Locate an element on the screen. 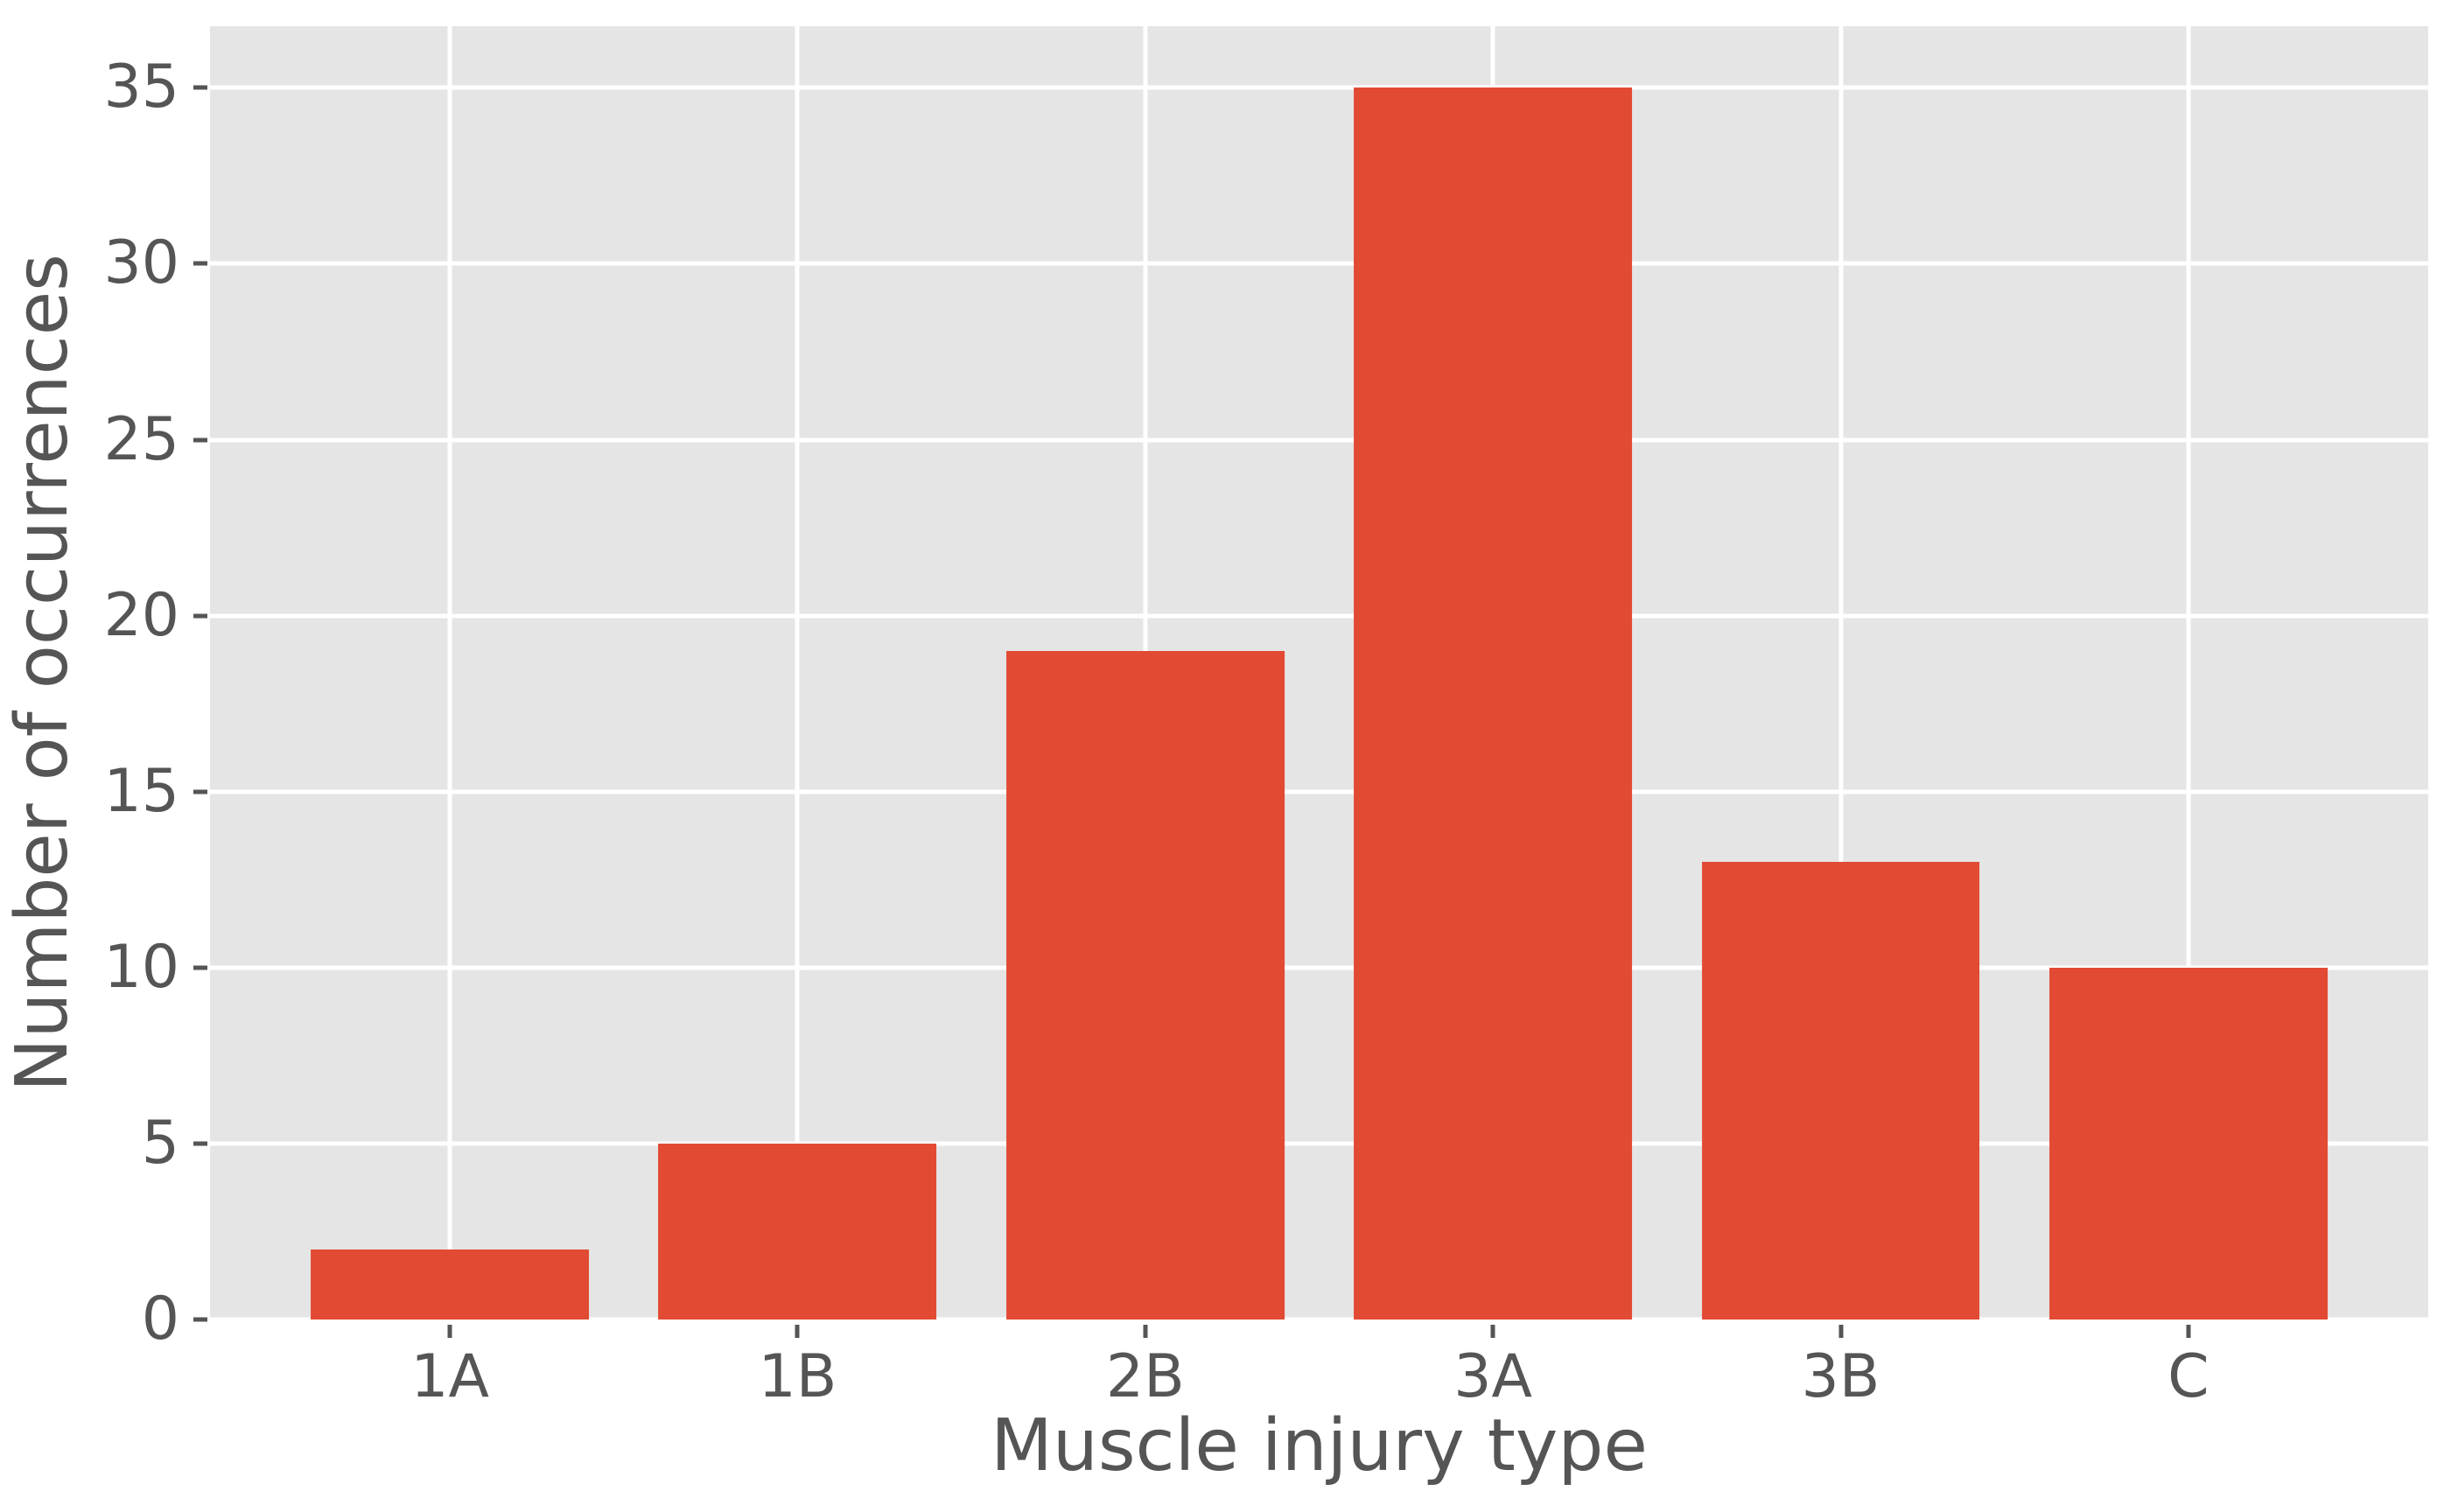 Image resolution: width=2451 pixels, height=1512 pixels. bar-3A is located at coordinates (1493, 704).